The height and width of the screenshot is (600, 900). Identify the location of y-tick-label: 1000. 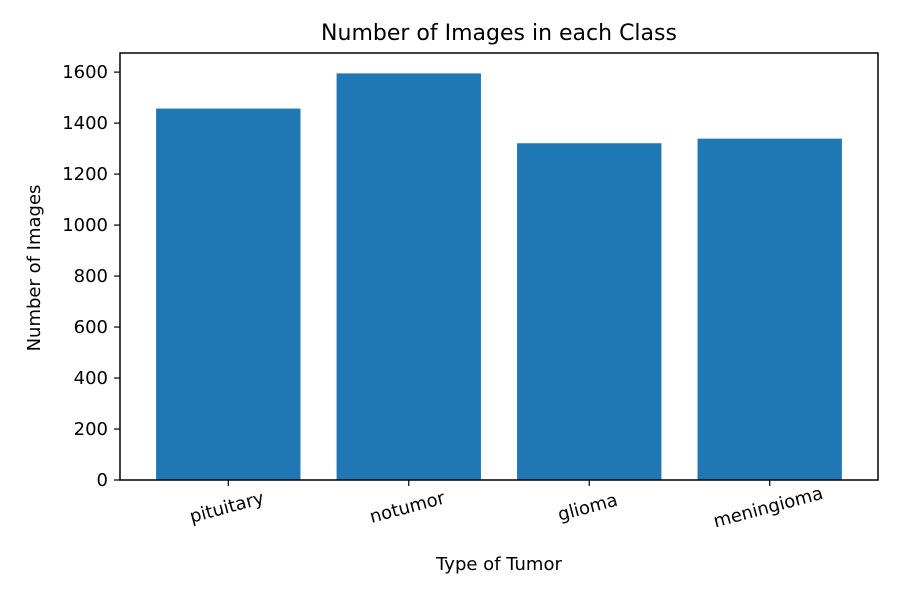
(85, 225).